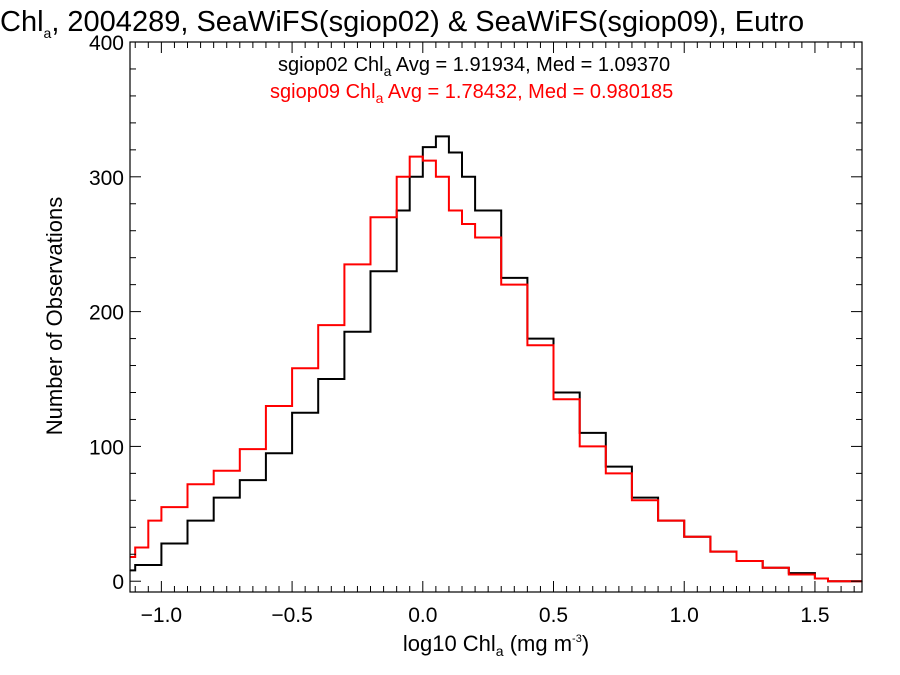 This screenshot has height=675, width=900. Describe the element at coordinates (538, 643) in the screenshot. I see `xlabel-mid: (mg m` at that location.